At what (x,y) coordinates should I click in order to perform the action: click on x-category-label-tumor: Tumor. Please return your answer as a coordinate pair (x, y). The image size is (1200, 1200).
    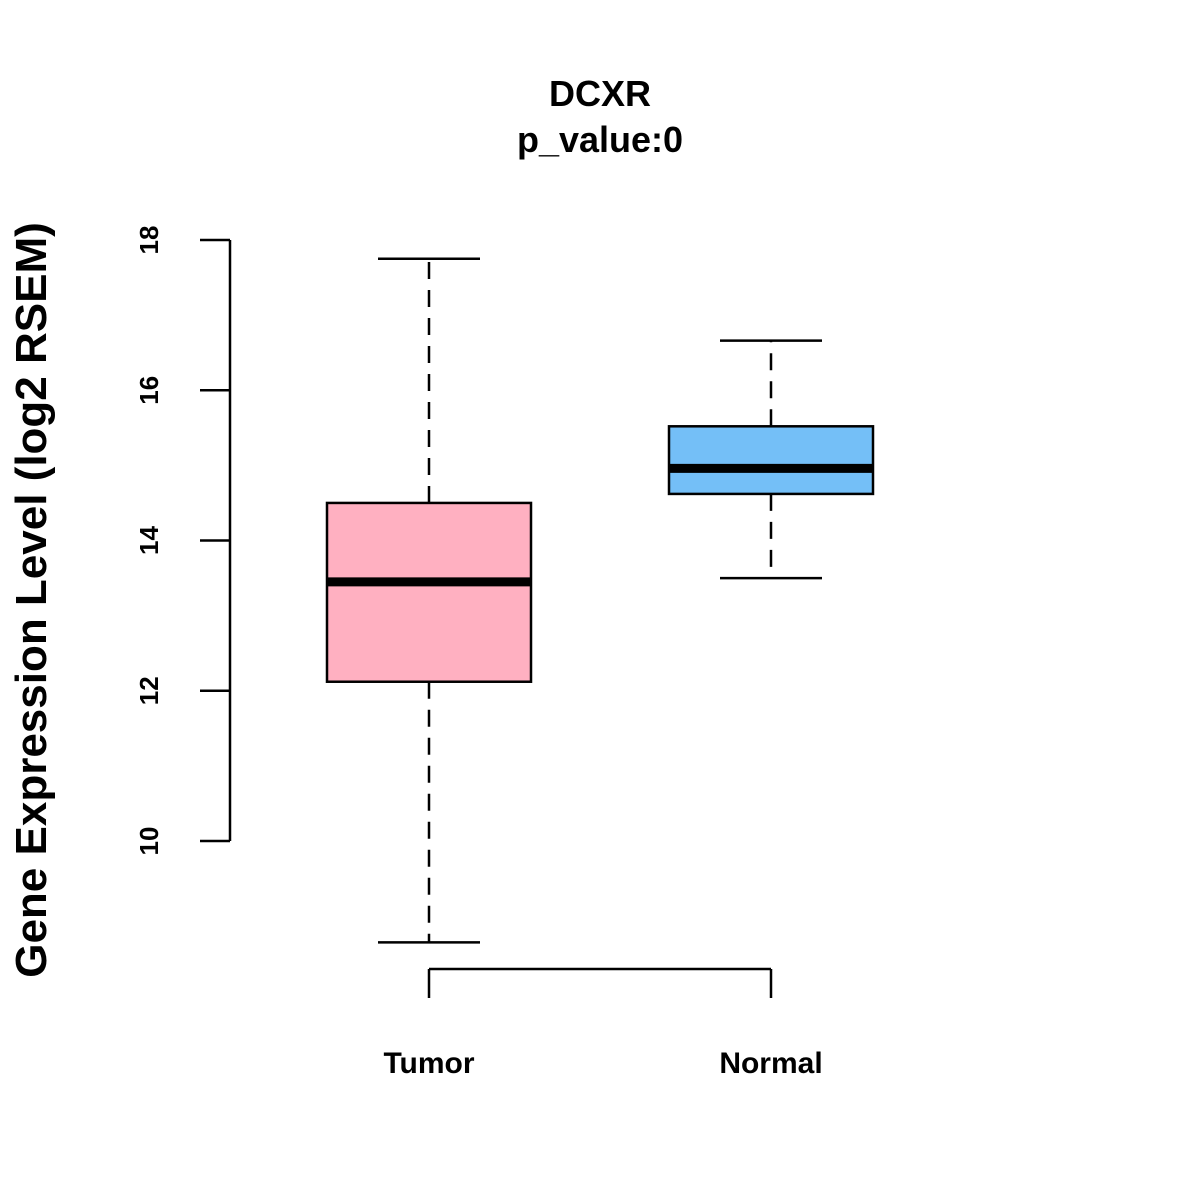
    Looking at the image, I should click on (428, 1063).